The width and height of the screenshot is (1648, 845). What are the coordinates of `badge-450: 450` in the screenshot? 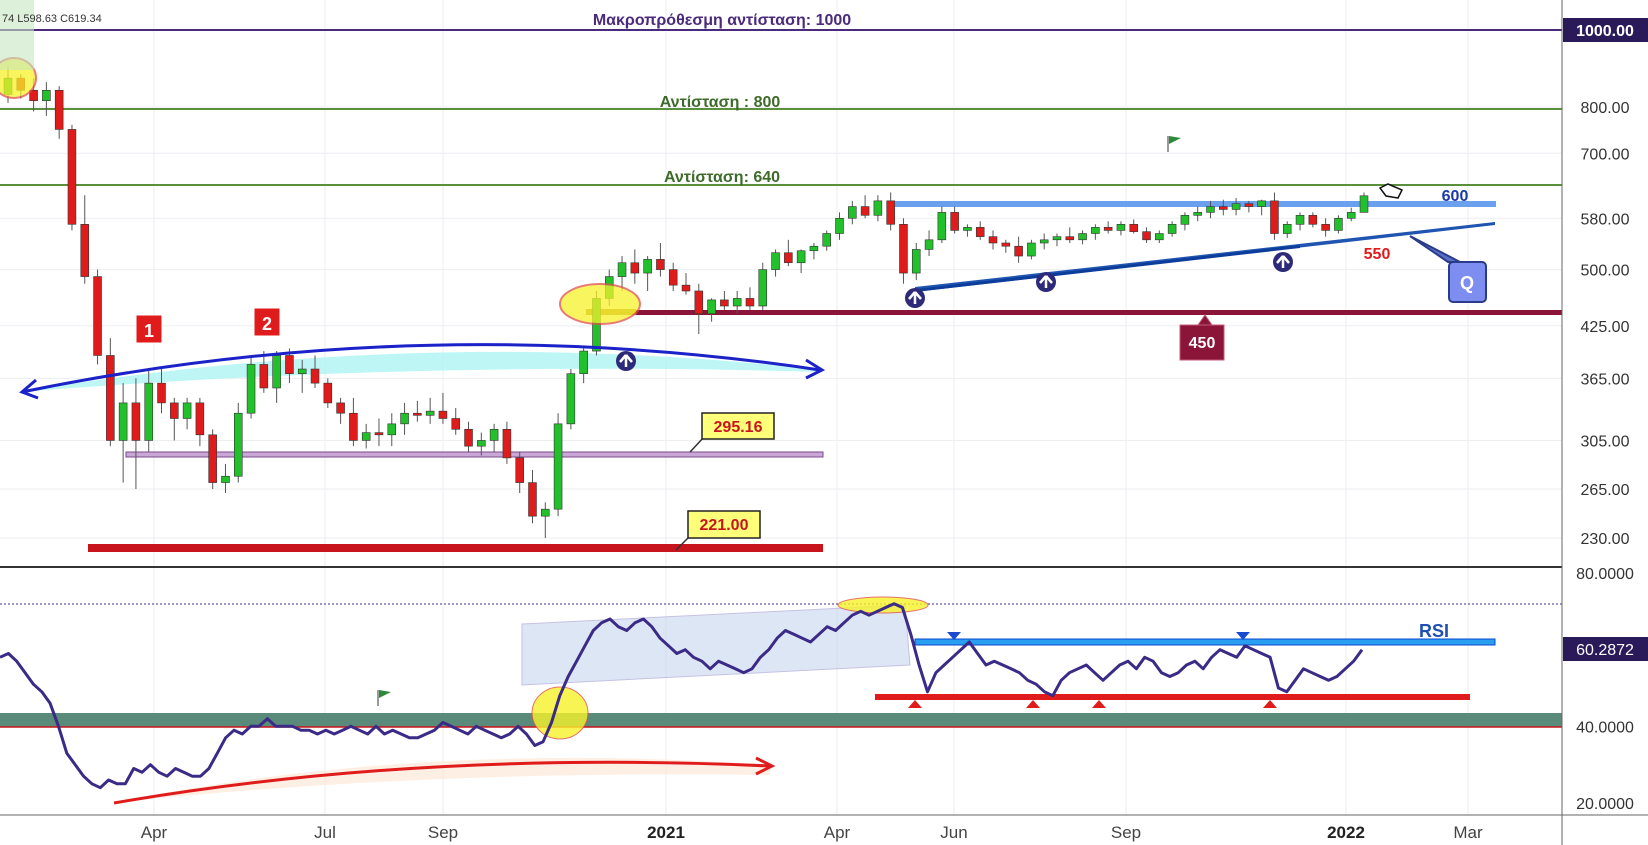 It's located at (1202, 337).